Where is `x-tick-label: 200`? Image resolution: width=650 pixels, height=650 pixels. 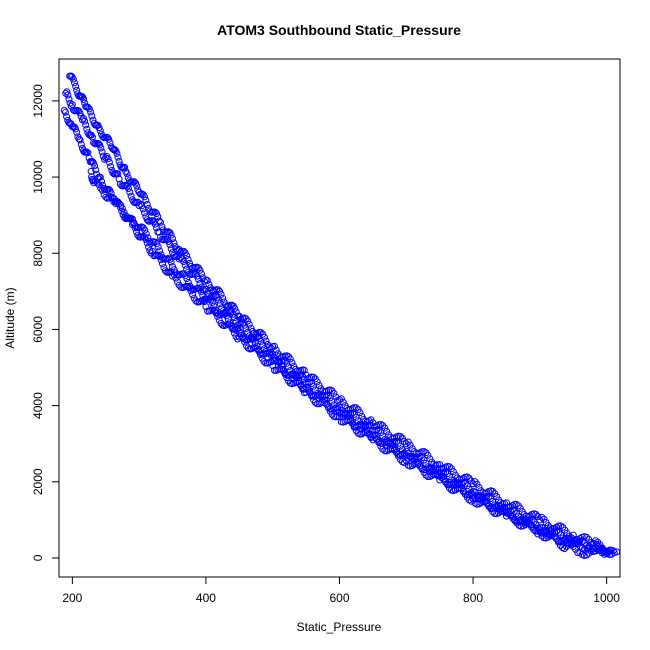
x-tick-label: 200 is located at coordinates (72, 598).